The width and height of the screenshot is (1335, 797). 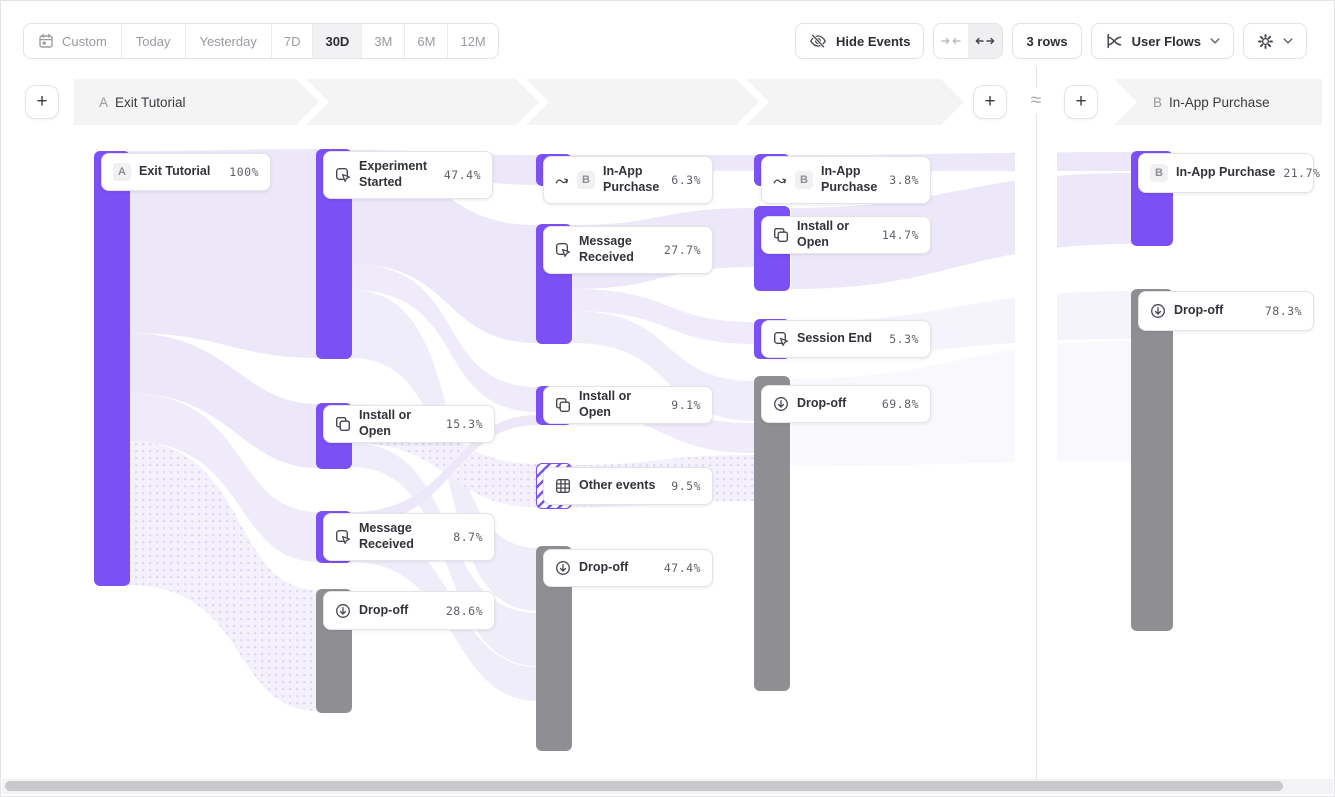 What do you see at coordinates (42, 102) in the screenshot?
I see `add-step-before-button: +` at bounding box center [42, 102].